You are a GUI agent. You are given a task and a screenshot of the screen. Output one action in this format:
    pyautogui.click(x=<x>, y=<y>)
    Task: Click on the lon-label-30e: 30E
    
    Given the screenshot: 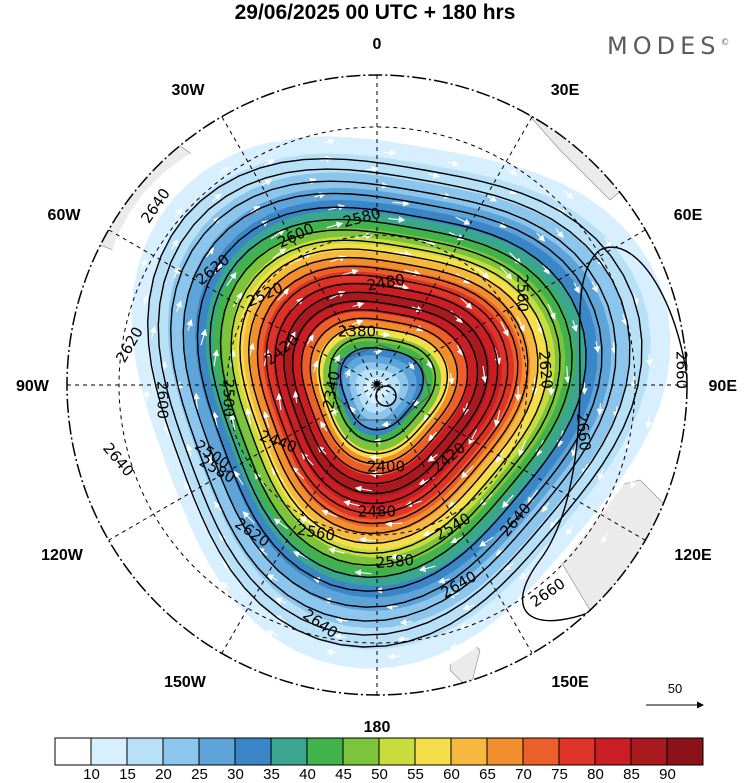 What is the action you would take?
    pyautogui.click(x=565, y=90)
    